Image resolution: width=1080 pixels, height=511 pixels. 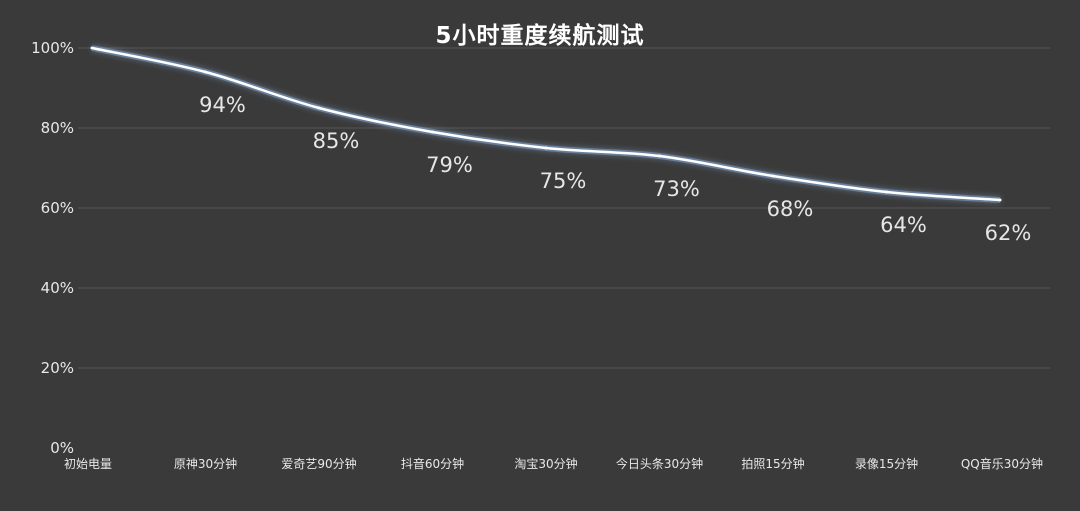 What do you see at coordinates (318, 463) in the screenshot?
I see `x-tick-label: 爱奇艺90分钟` at bounding box center [318, 463].